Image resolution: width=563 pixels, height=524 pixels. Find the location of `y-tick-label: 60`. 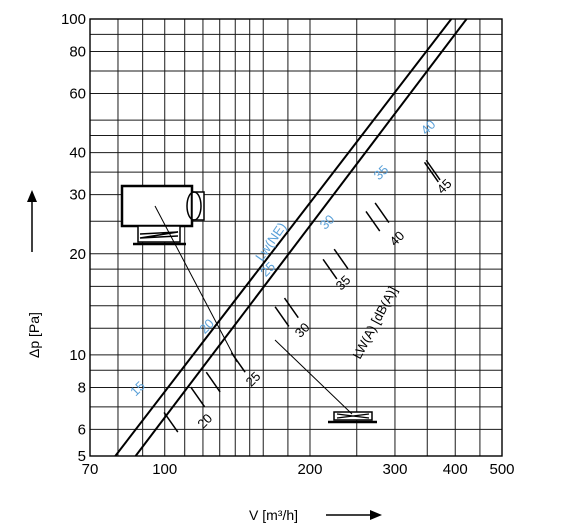

y-tick-label: 60 is located at coordinates (77, 94).